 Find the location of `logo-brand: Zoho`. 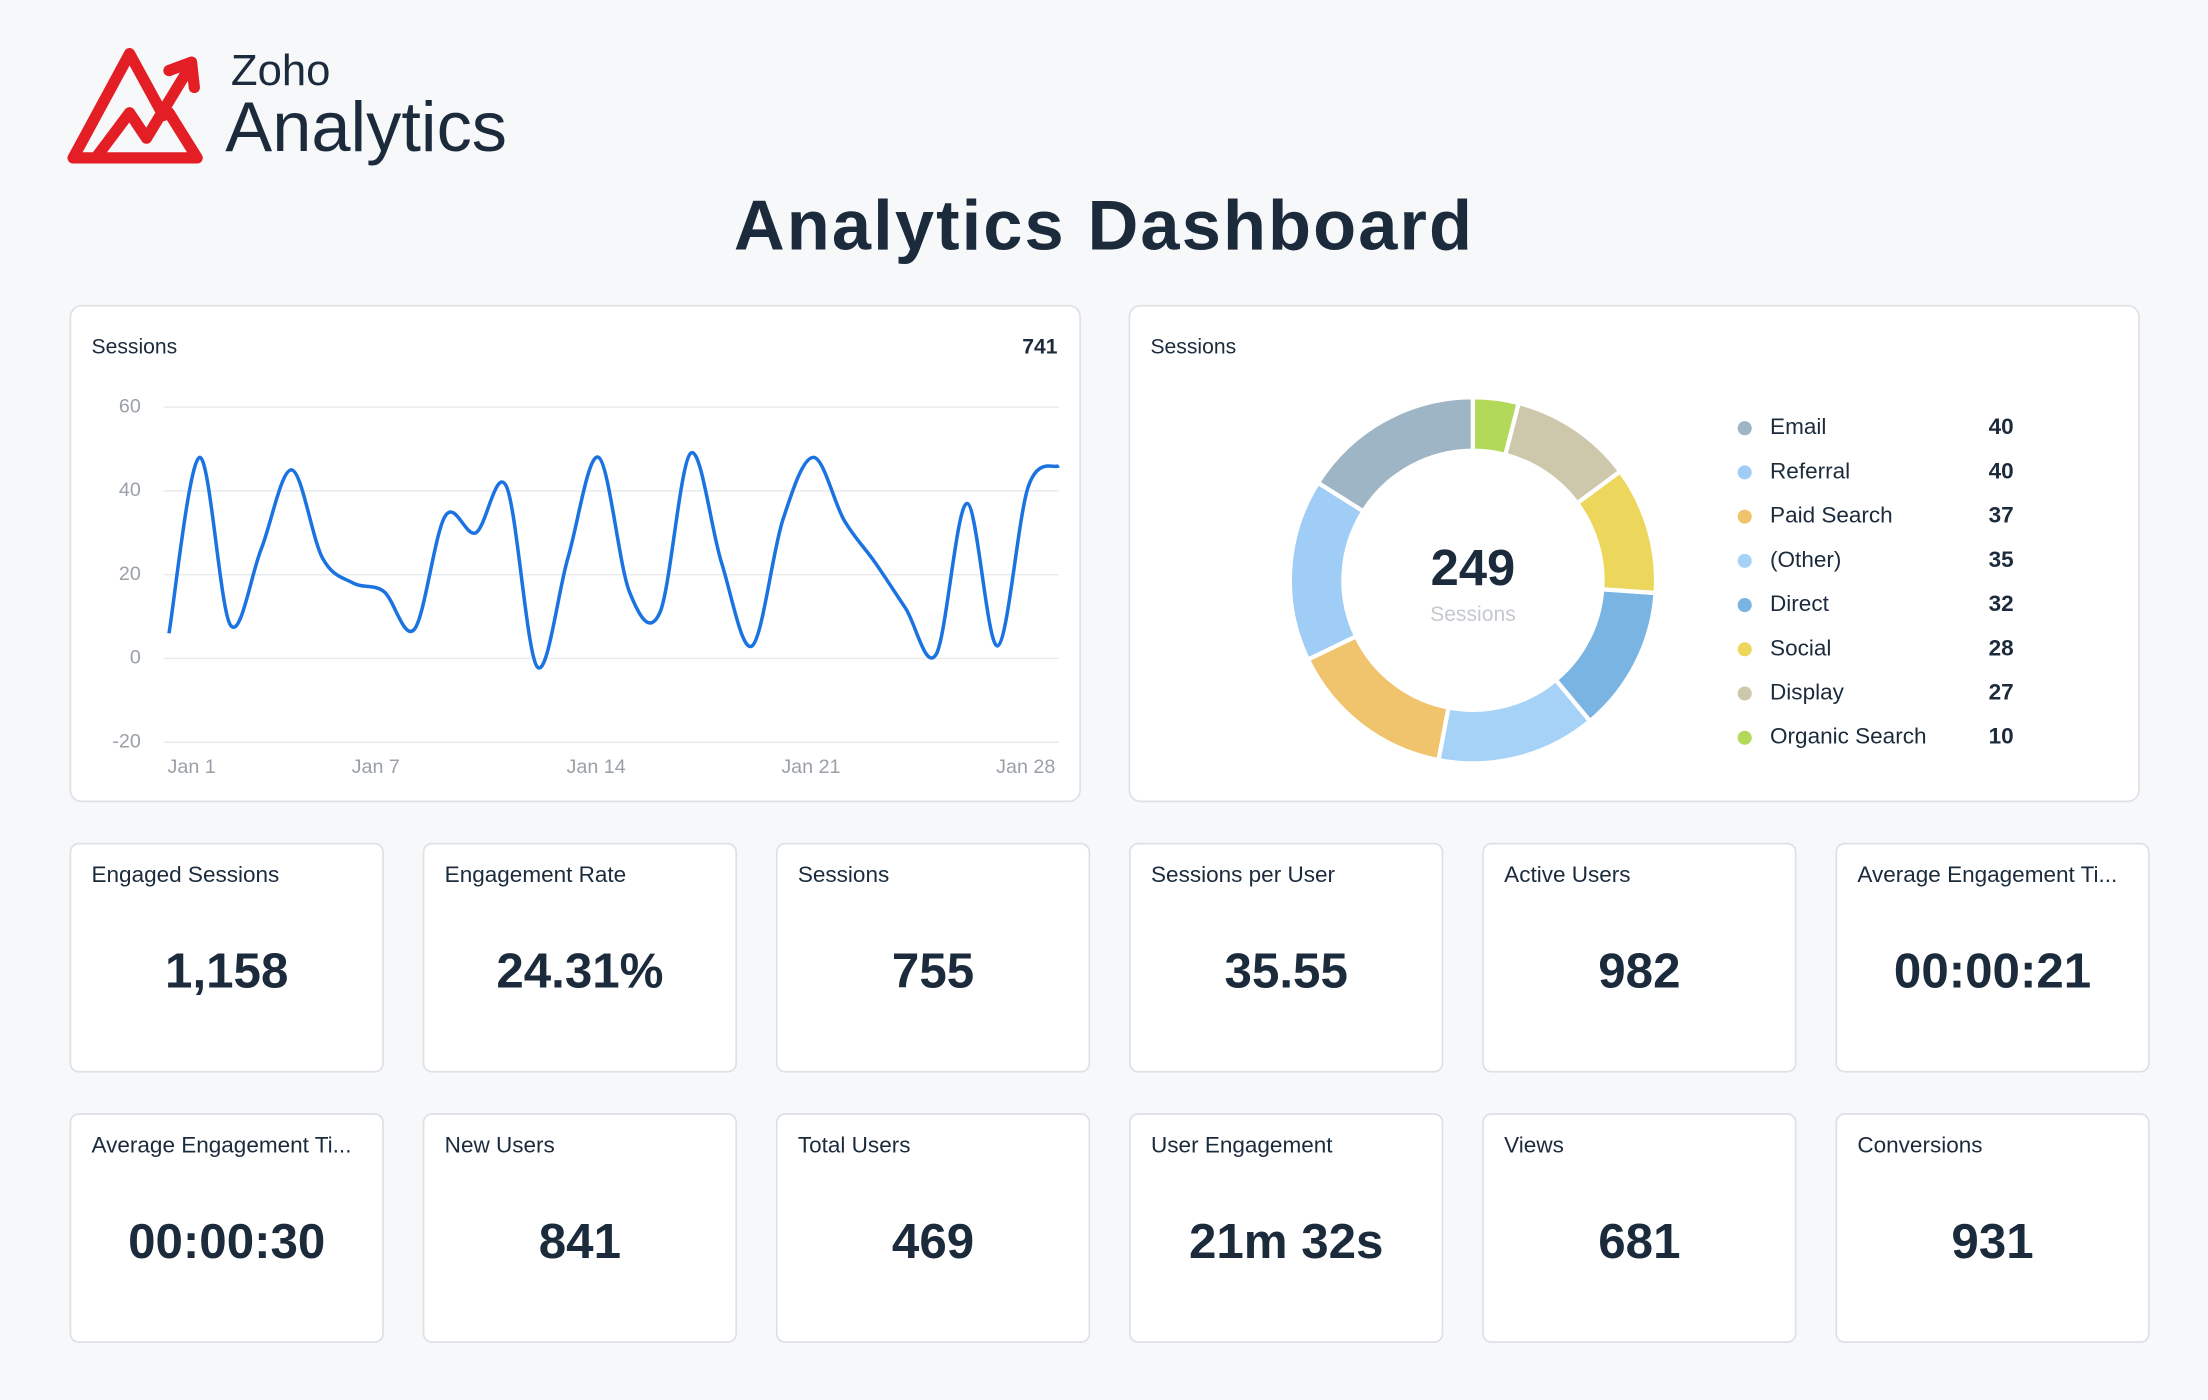

logo-brand: Zoho is located at coordinates (280, 70).